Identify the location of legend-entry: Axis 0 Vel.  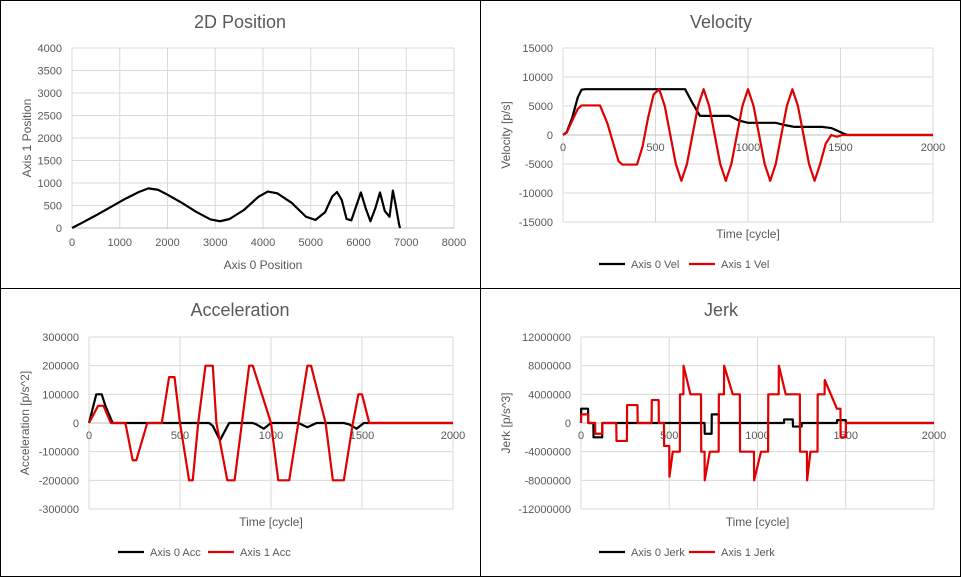
(655, 265).